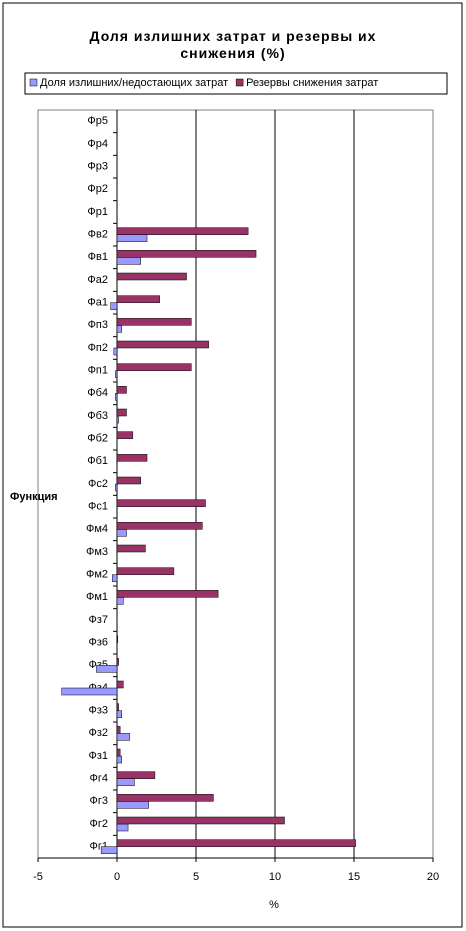 This screenshot has height=931, width=466. What do you see at coordinates (98, 257) in the screenshot?
I see `y-tick-label: Фв1` at bounding box center [98, 257].